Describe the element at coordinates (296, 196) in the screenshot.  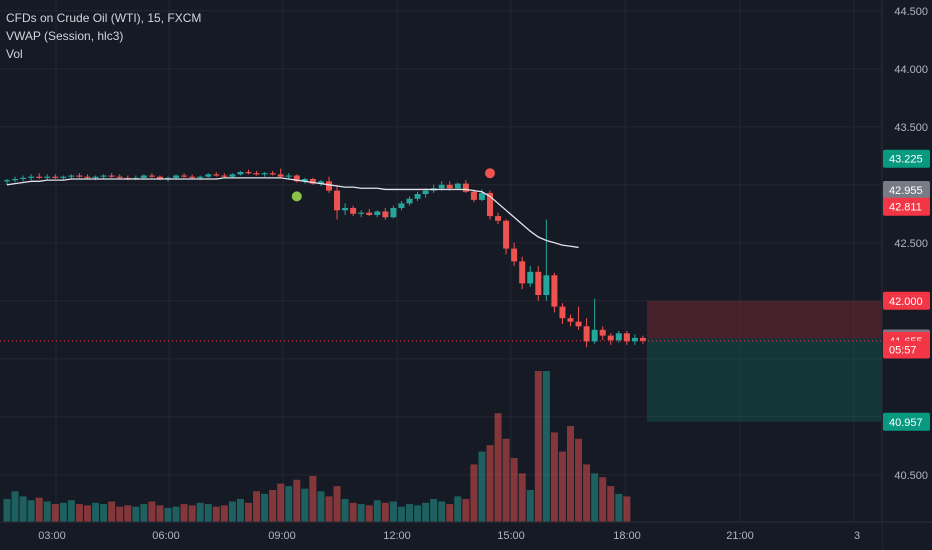
I see `buy-signal-marker` at that location.